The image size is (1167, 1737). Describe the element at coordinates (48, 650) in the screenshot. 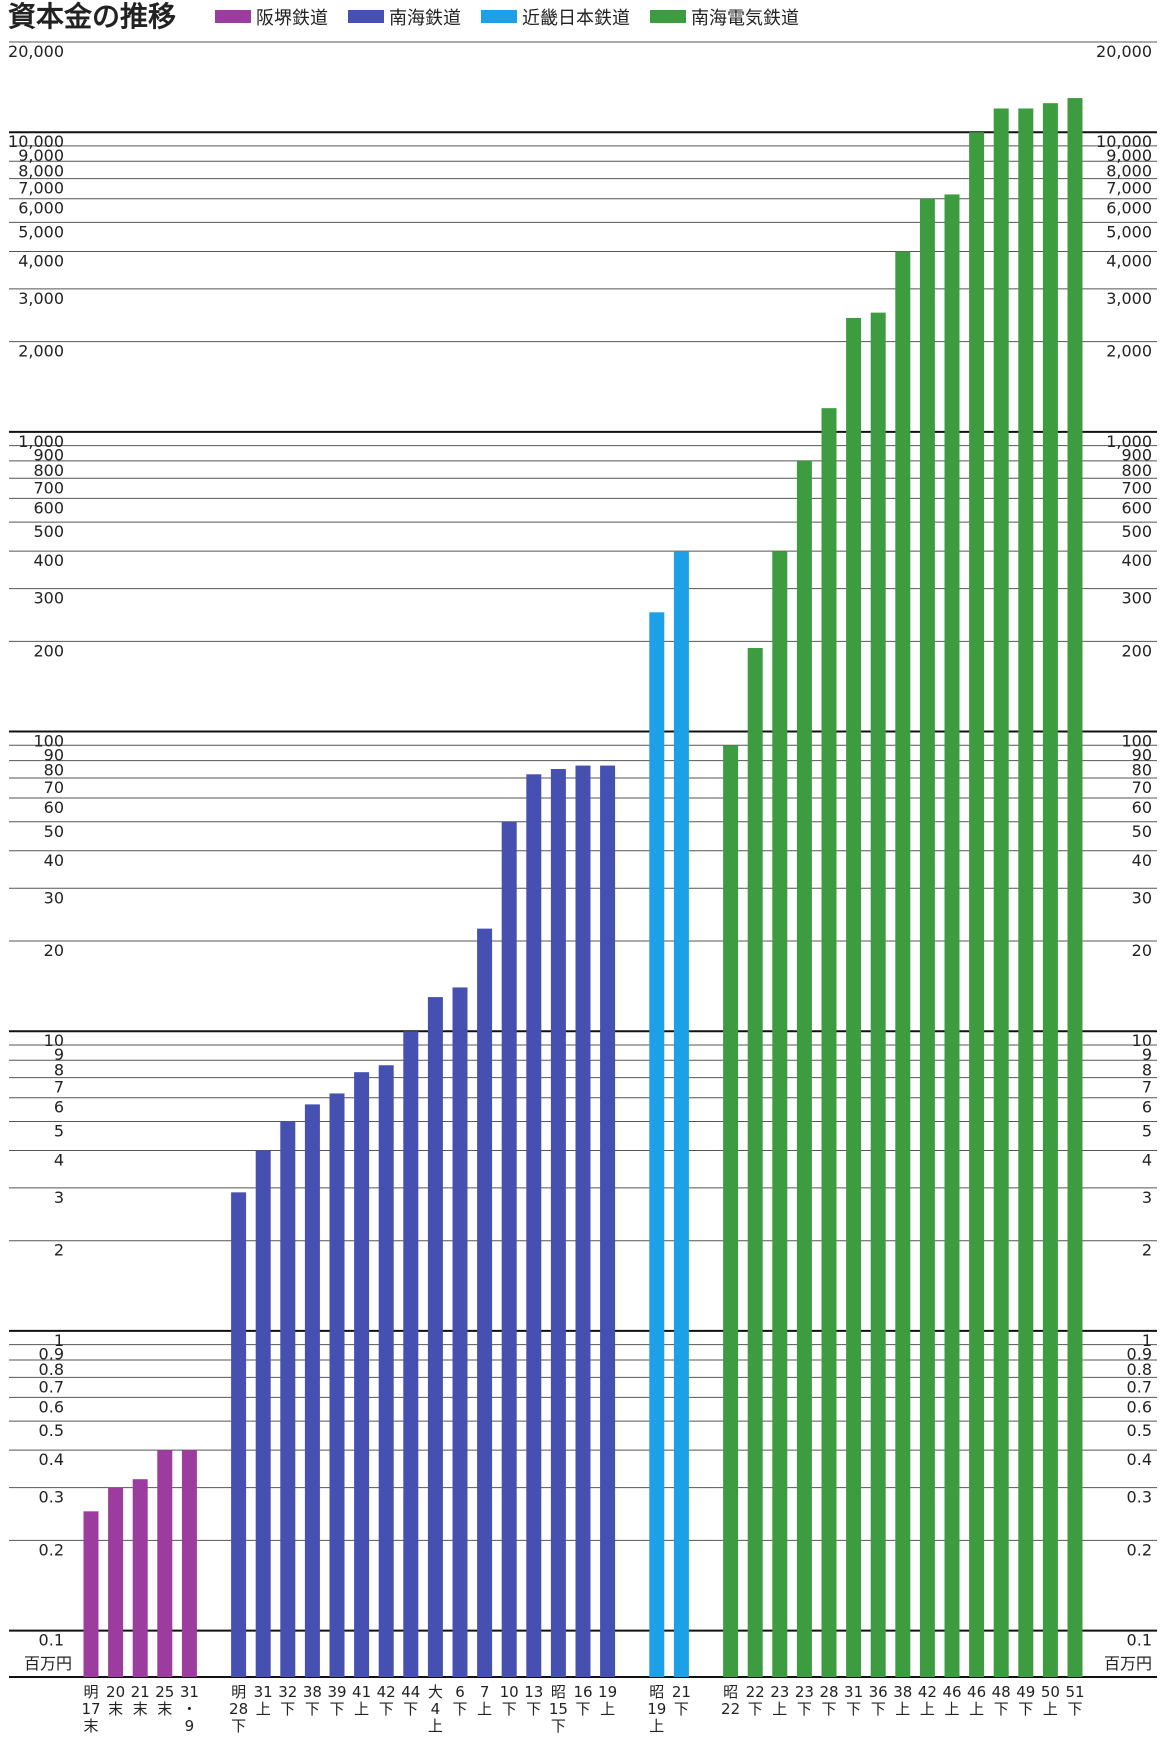

I see `y-tick-label: 200` at that location.